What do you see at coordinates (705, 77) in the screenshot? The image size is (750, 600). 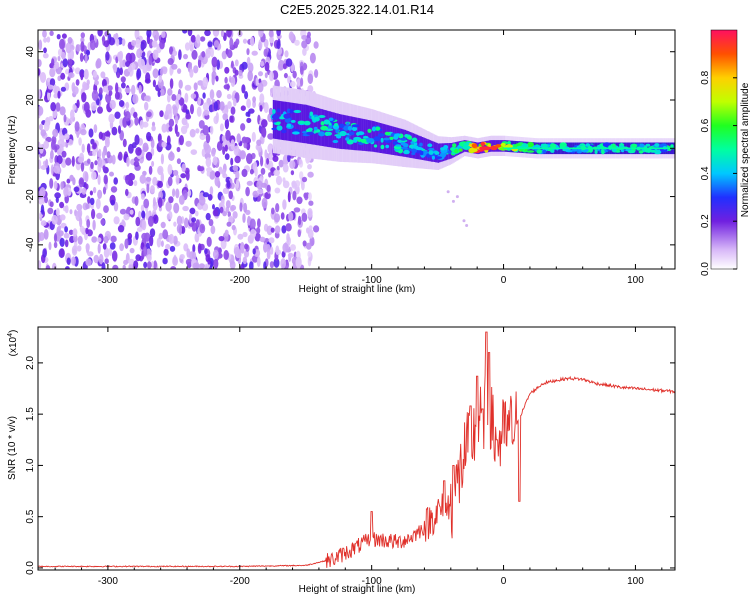 I see `colorbar-tick-label: 0.8` at bounding box center [705, 77].